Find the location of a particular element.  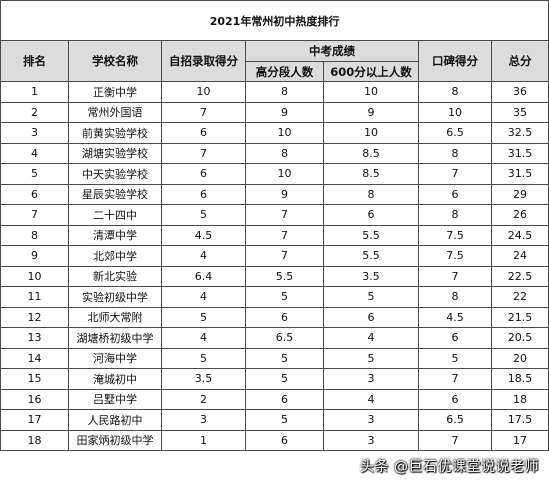

cell-self-admission: 3 is located at coordinates (203, 420).